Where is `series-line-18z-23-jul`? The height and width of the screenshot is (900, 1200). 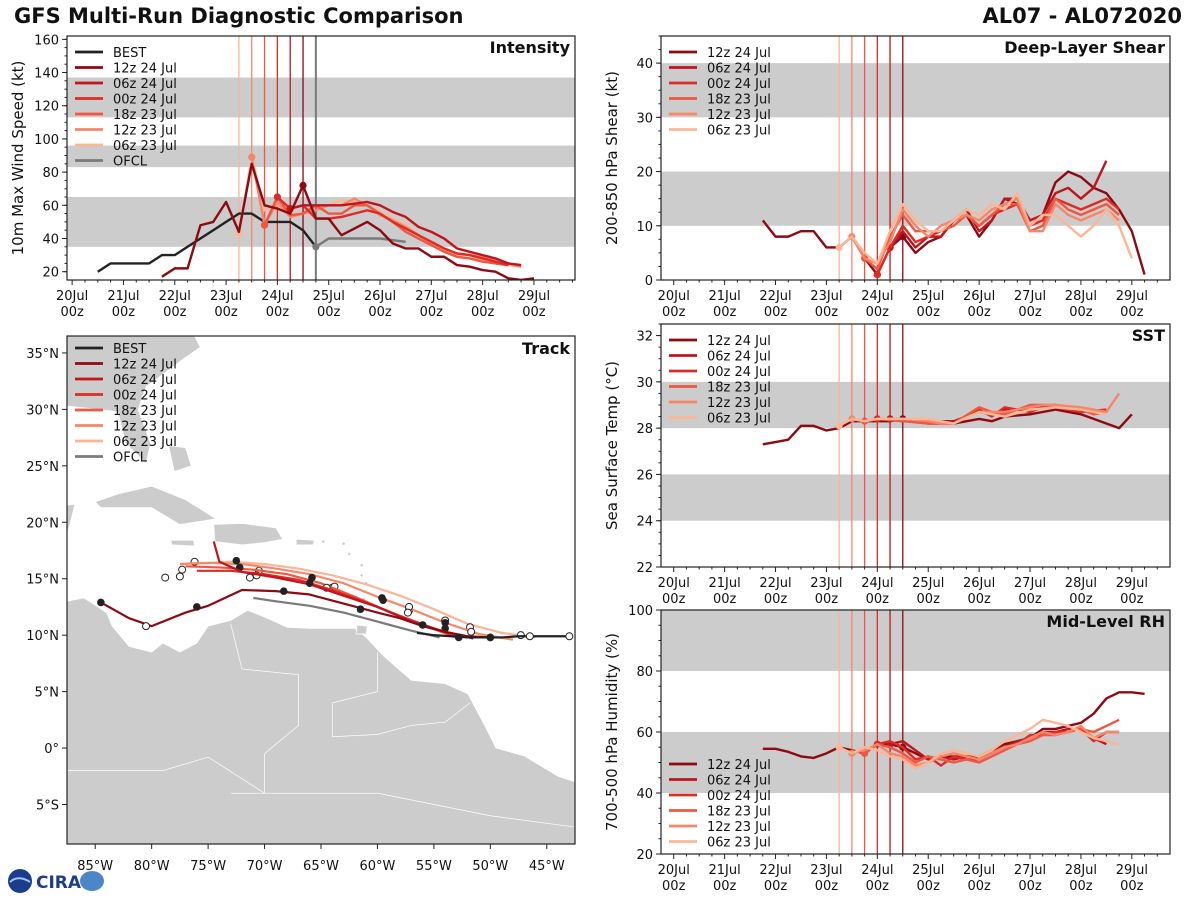
series-line-18z-23-jul is located at coordinates (991, 234).